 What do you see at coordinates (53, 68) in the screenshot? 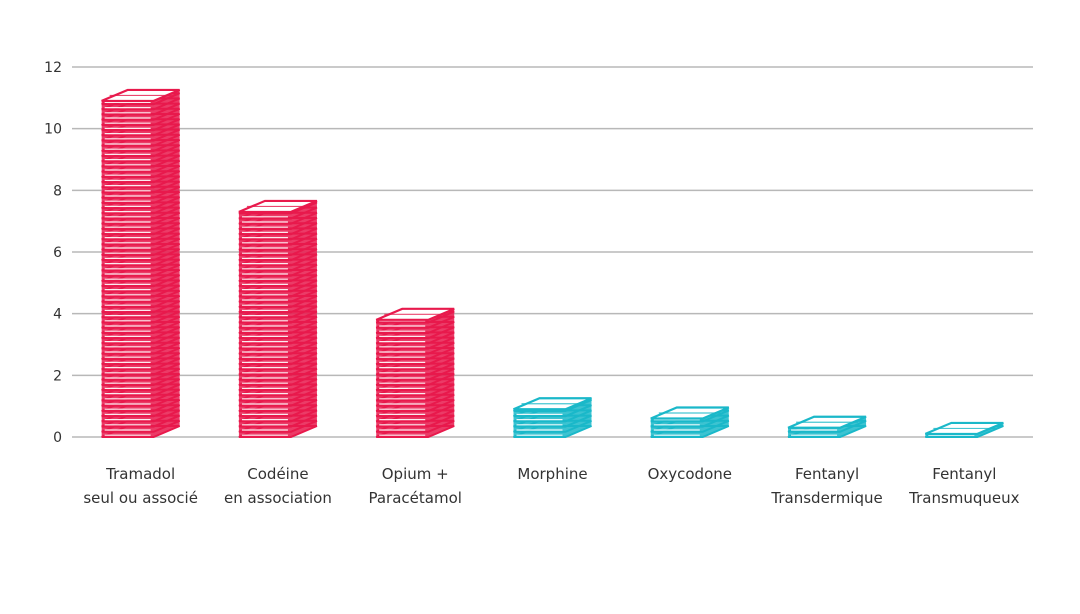
I see `y-tick-label: 12` at bounding box center [53, 68].